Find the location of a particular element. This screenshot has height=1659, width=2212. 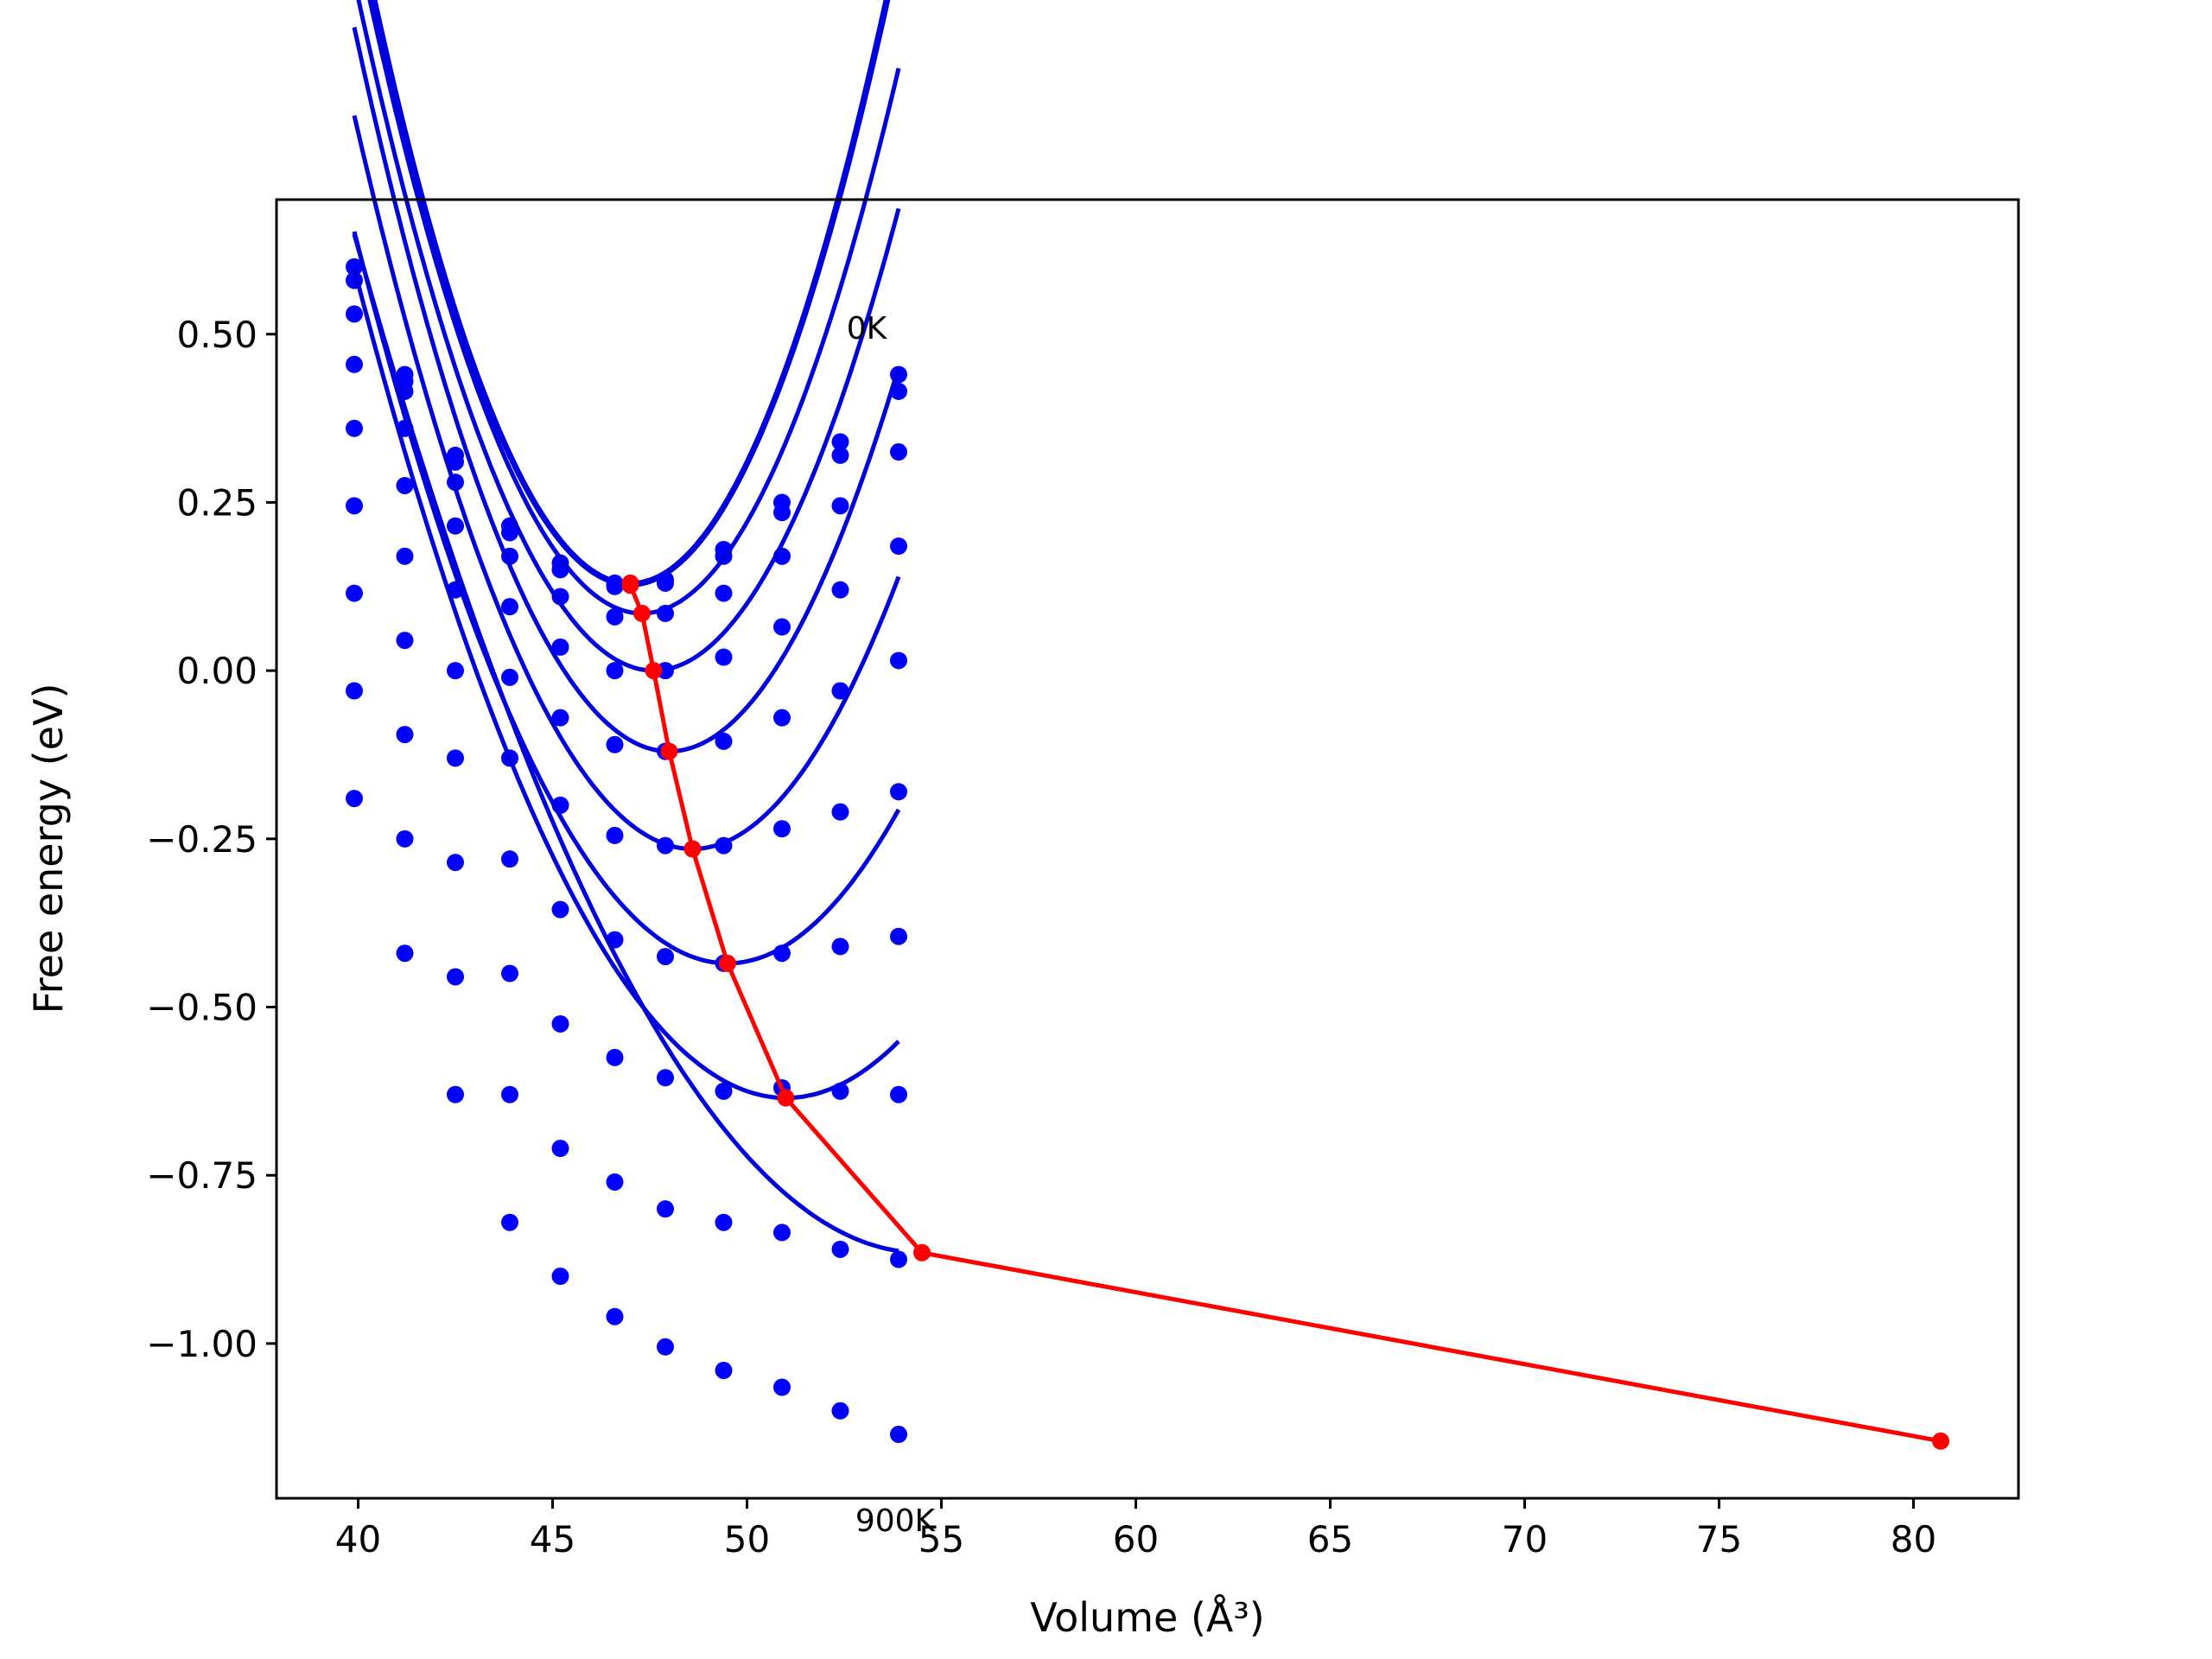

fit-curve-300k is located at coordinates (628, 336).